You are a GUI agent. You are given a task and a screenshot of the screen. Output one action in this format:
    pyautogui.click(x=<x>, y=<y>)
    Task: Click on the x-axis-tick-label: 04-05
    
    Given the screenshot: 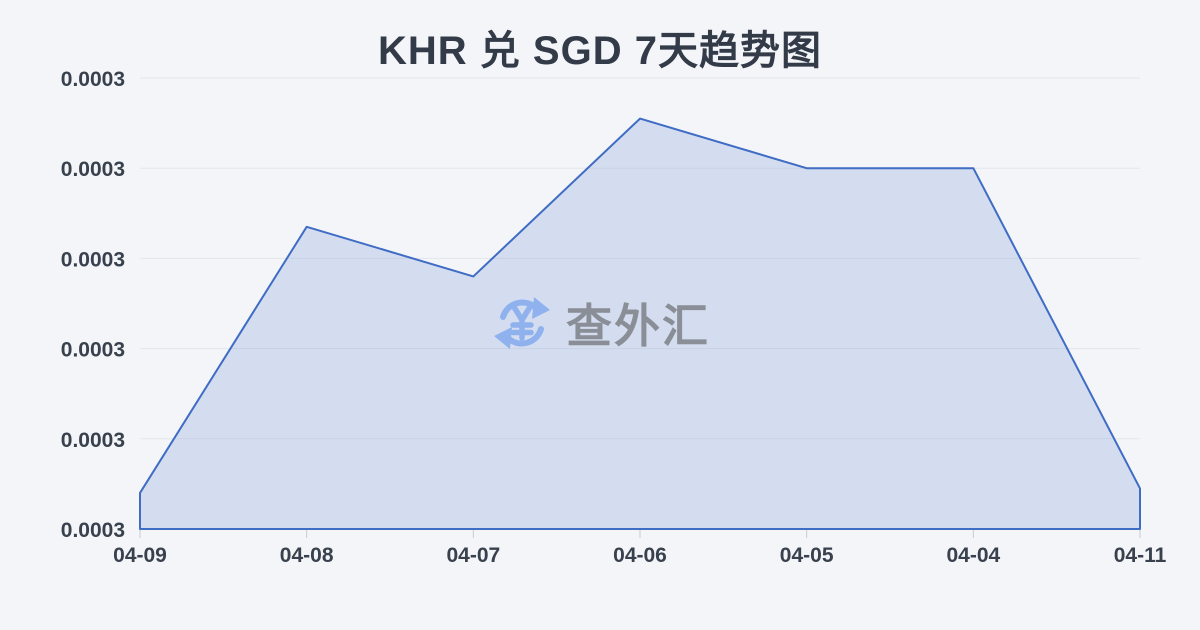 What is the action you would take?
    pyautogui.click(x=807, y=555)
    